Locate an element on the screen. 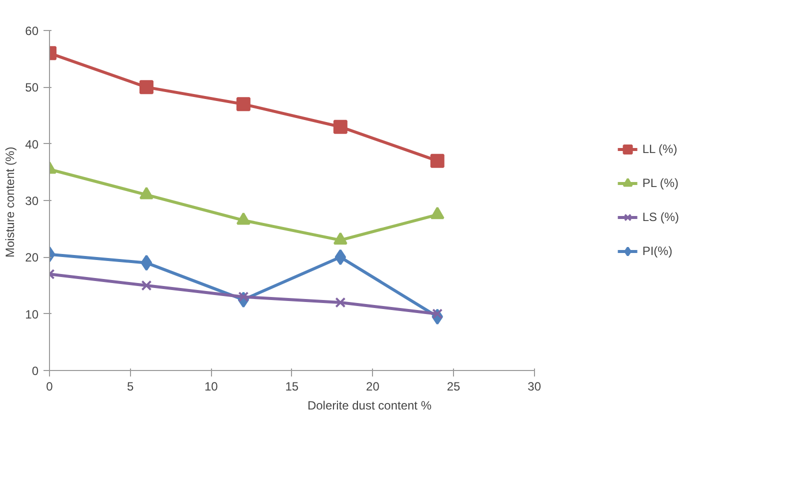  x-tick-label: 5 is located at coordinates (130, 387).